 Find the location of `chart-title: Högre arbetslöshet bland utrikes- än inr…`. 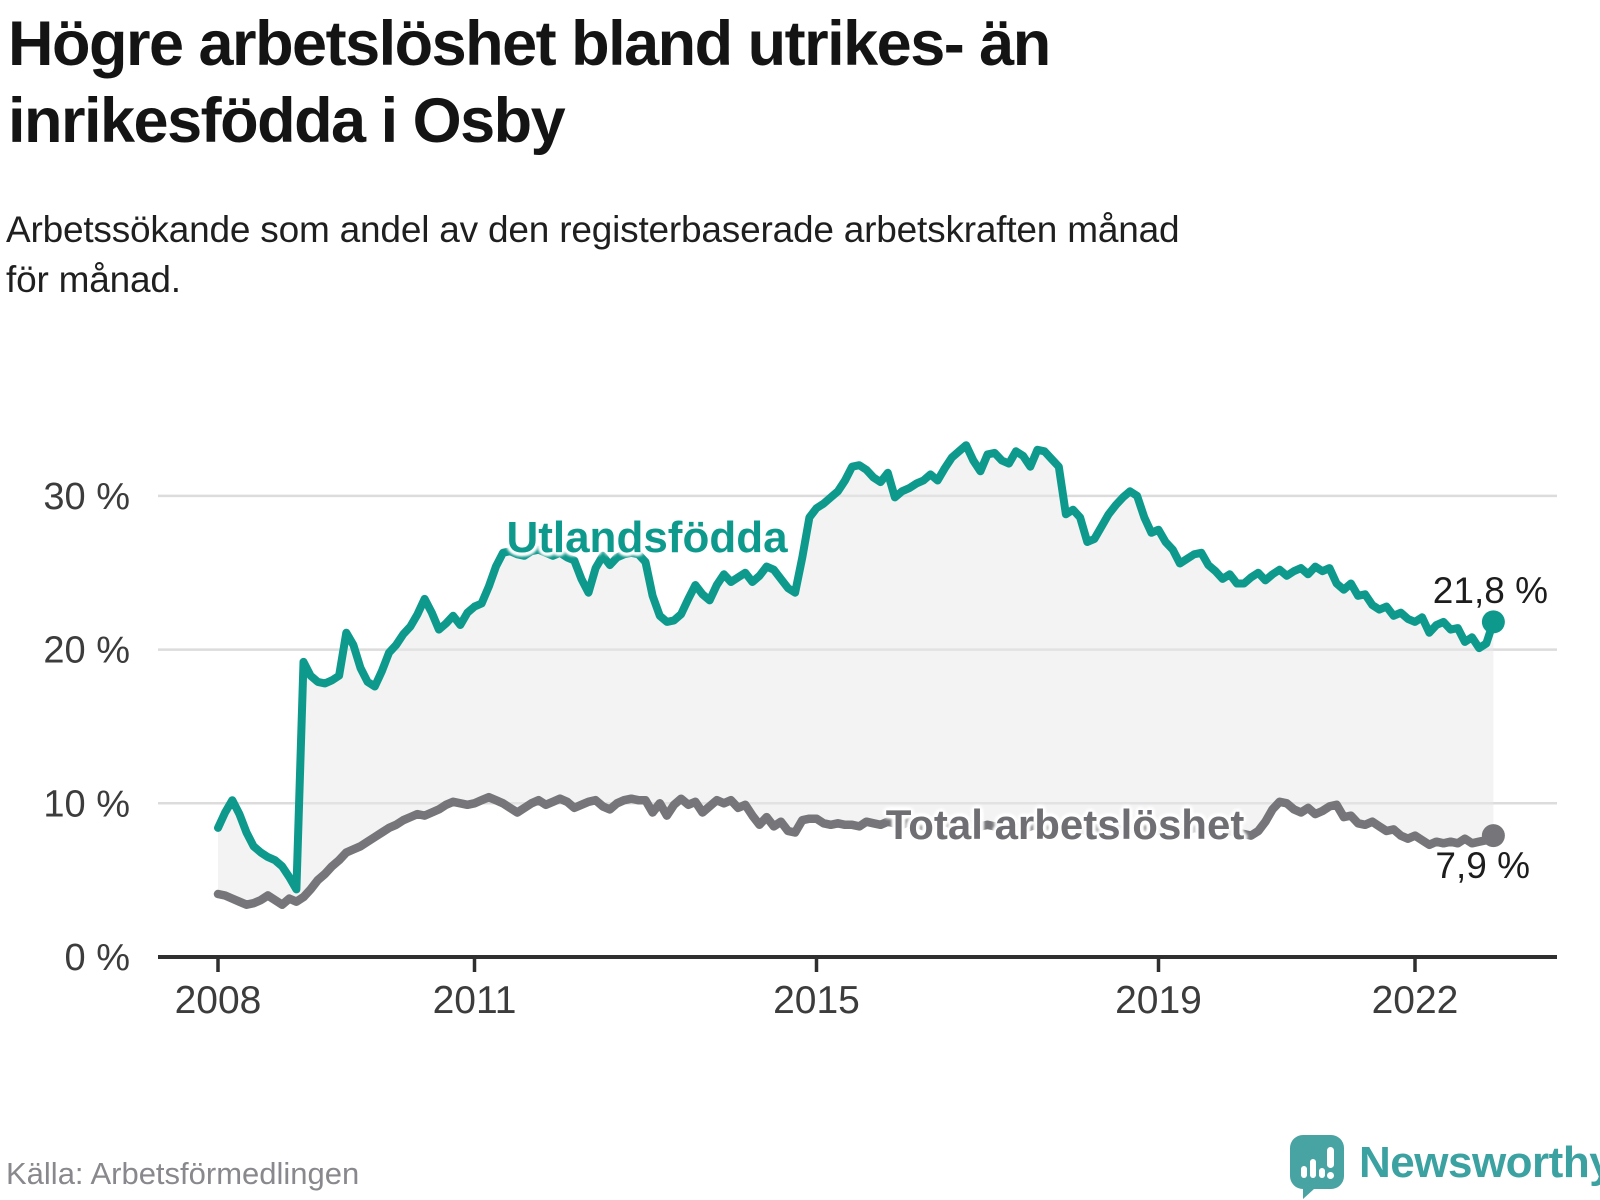

chart-title: Högre arbetslöshet bland utrikes- än inr… is located at coordinates (768, 83).